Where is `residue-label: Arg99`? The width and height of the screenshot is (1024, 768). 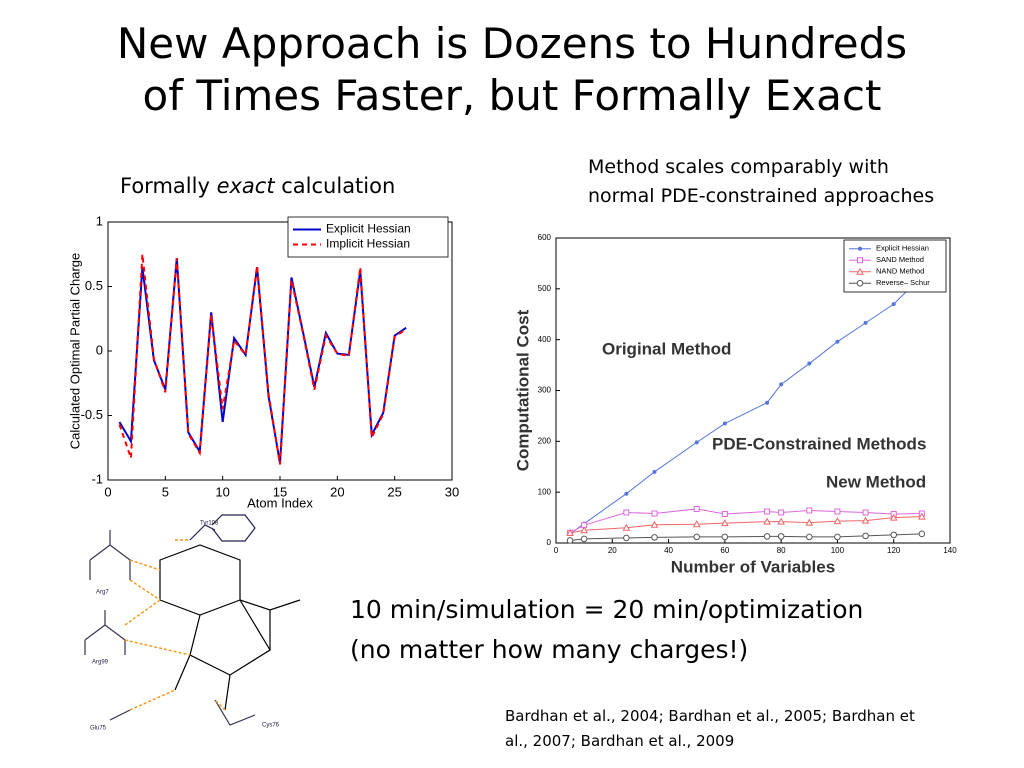
residue-label: Arg99 is located at coordinates (100, 663).